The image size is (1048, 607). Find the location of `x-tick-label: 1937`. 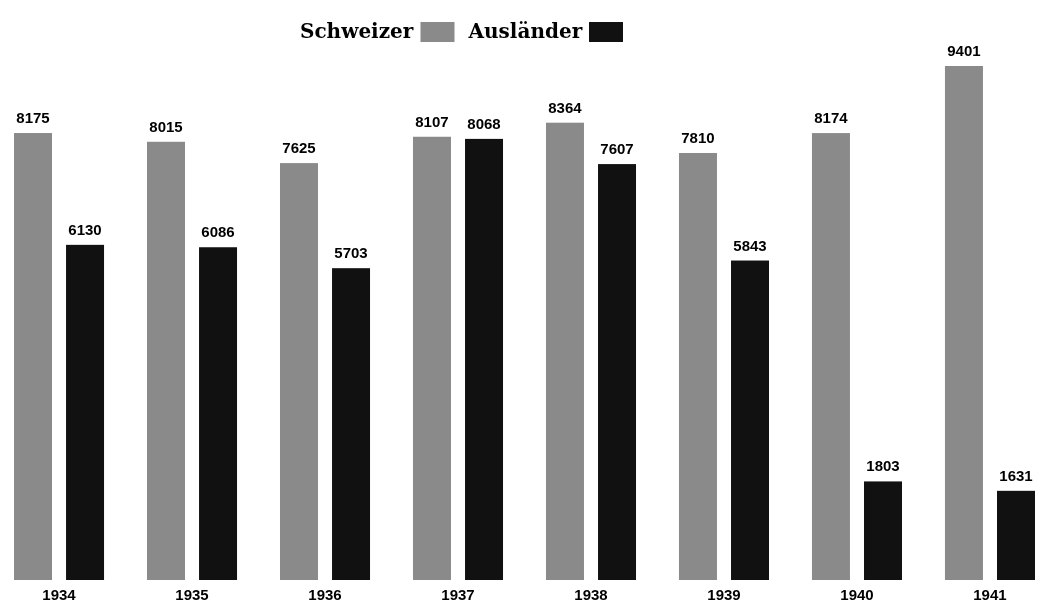

x-tick-label: 1937 is located at coordinates (458, 594).